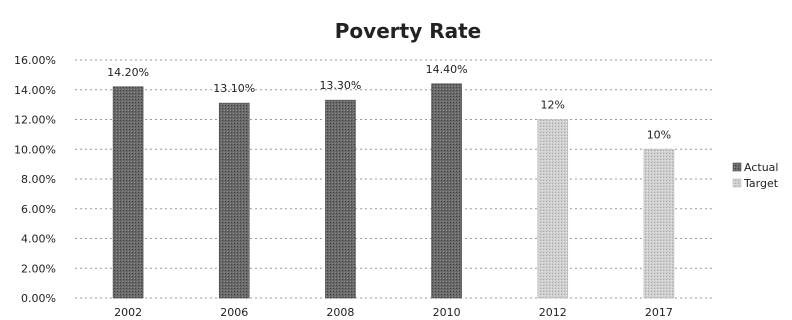 The image size is (792, 320). Describe the element at coordinates (35, 60) in the screenshot. I see `y-tick-label: 16.00%` at that location.